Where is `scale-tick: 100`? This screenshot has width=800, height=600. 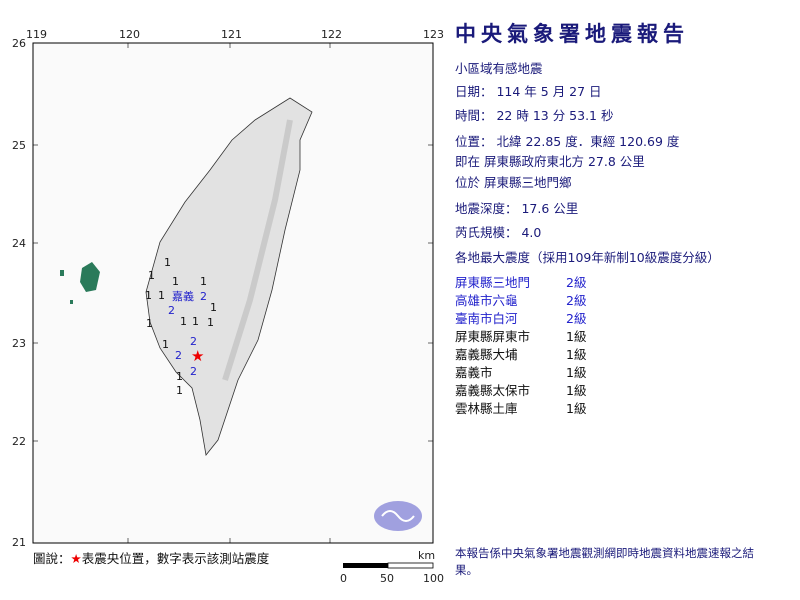
scale-tick: 100 is located at coordinates (433, 578).